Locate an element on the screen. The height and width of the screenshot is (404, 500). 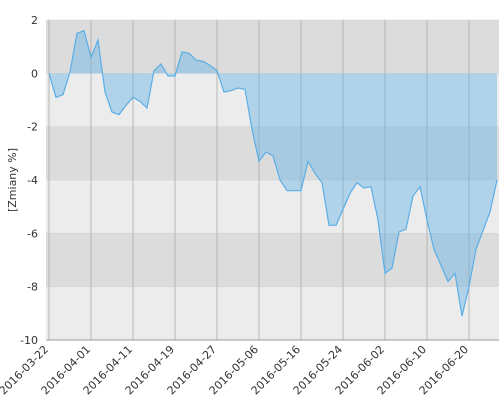
y-axis-label: [Zmiany %] is located at coordinates (12, 180).